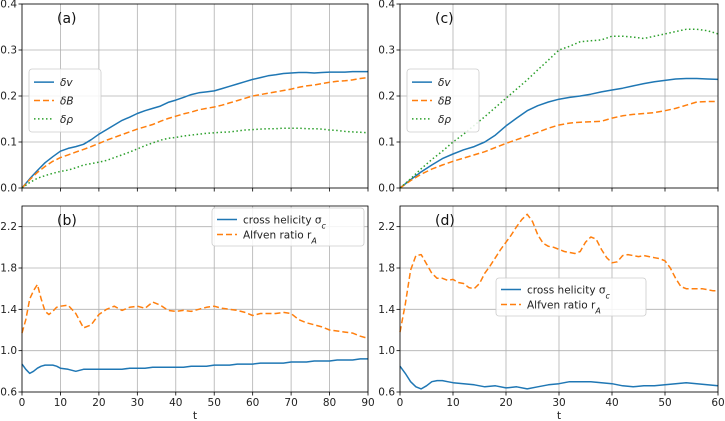  Describe the element at coordinates (569, 293) in the screenshot. I see `legend-label-d-0: cross helicity σc` at that location.